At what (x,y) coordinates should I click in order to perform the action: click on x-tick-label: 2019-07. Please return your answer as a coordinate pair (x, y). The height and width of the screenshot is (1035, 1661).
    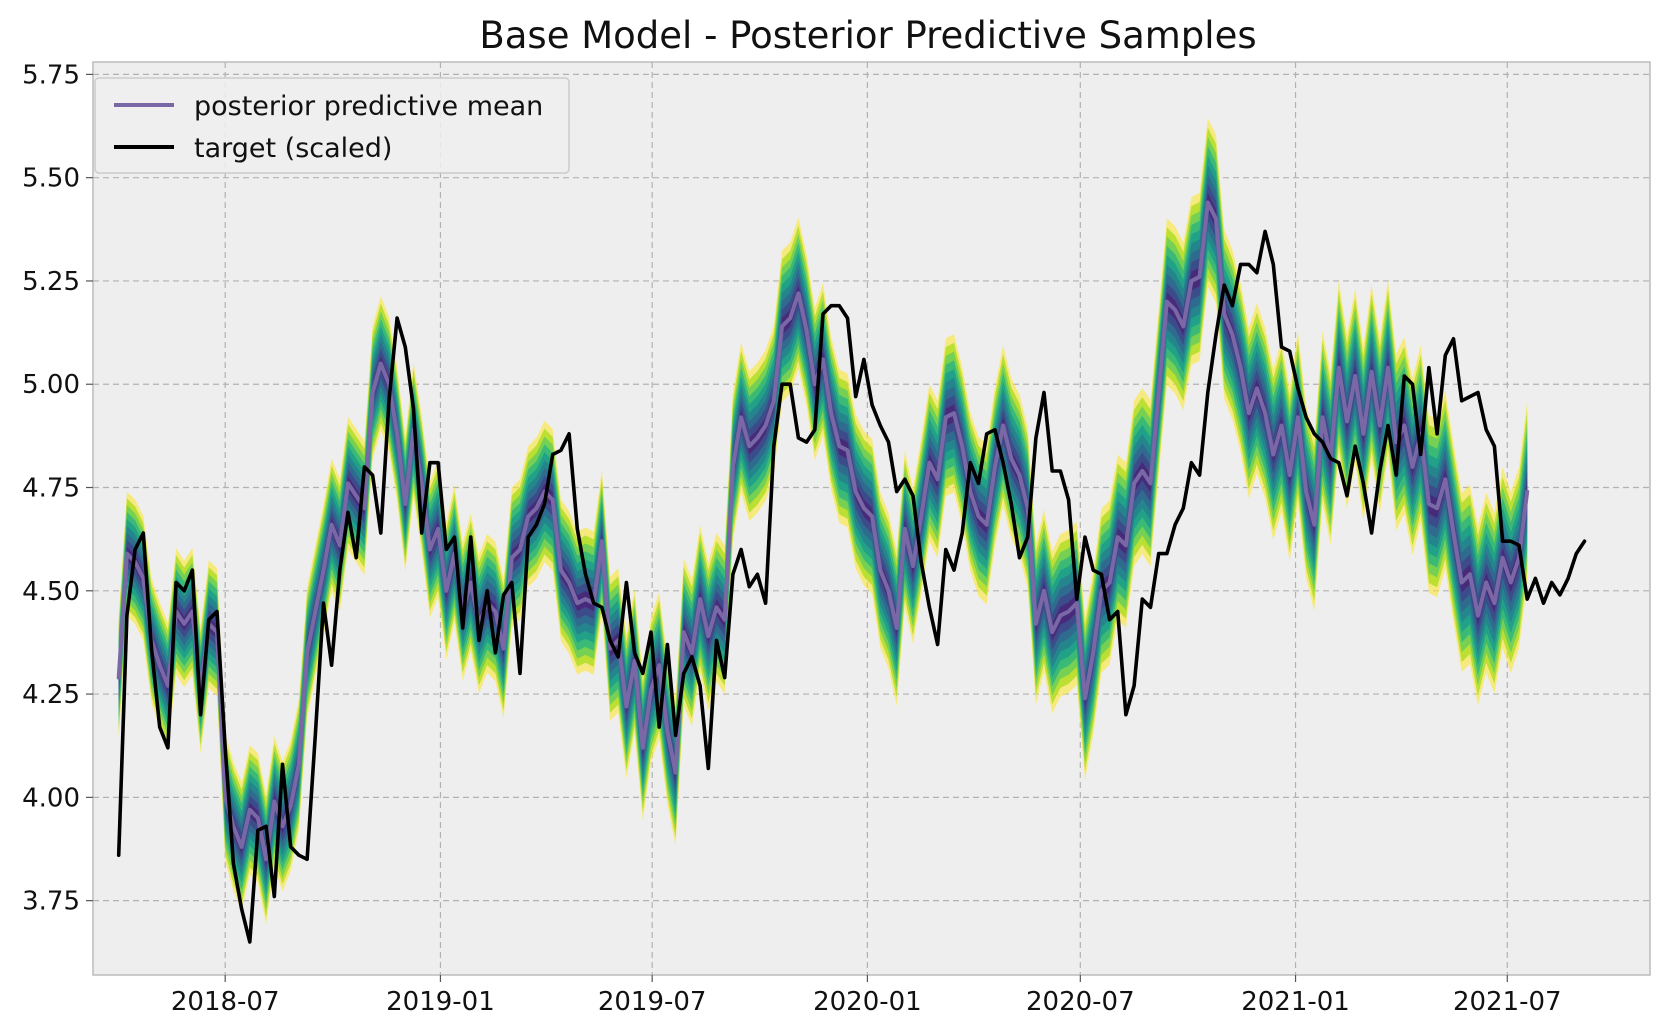
    Looking at the image, I should click on (652, 1002).